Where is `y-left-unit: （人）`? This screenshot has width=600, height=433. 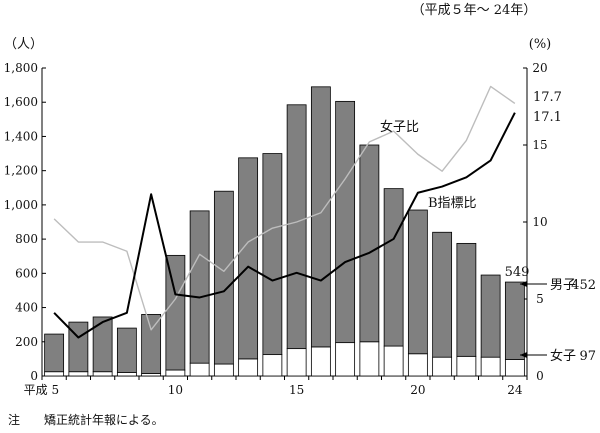
y-left-unit: （人） is located at coordinates (23, 44).